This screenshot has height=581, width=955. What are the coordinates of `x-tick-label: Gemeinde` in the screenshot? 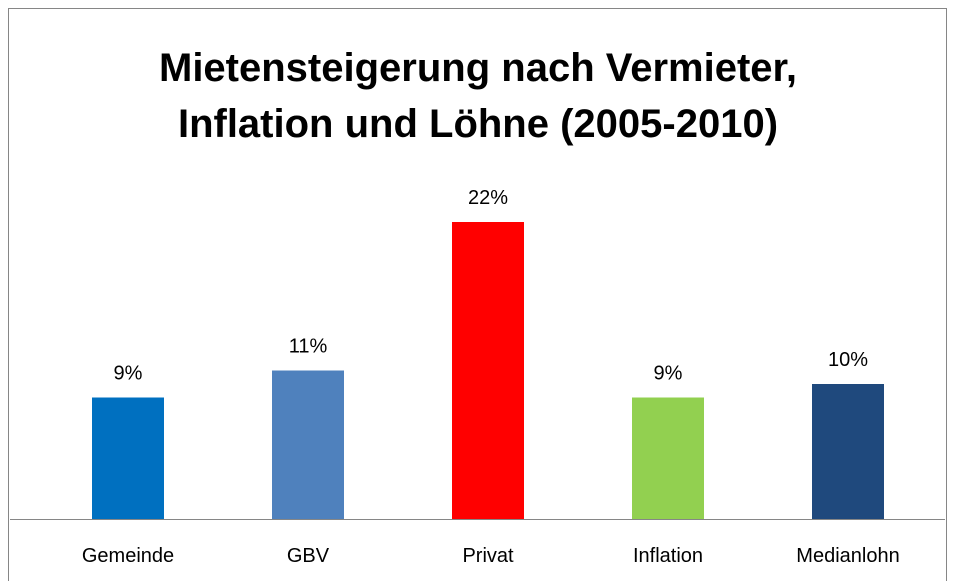 It's located at (128, 556).